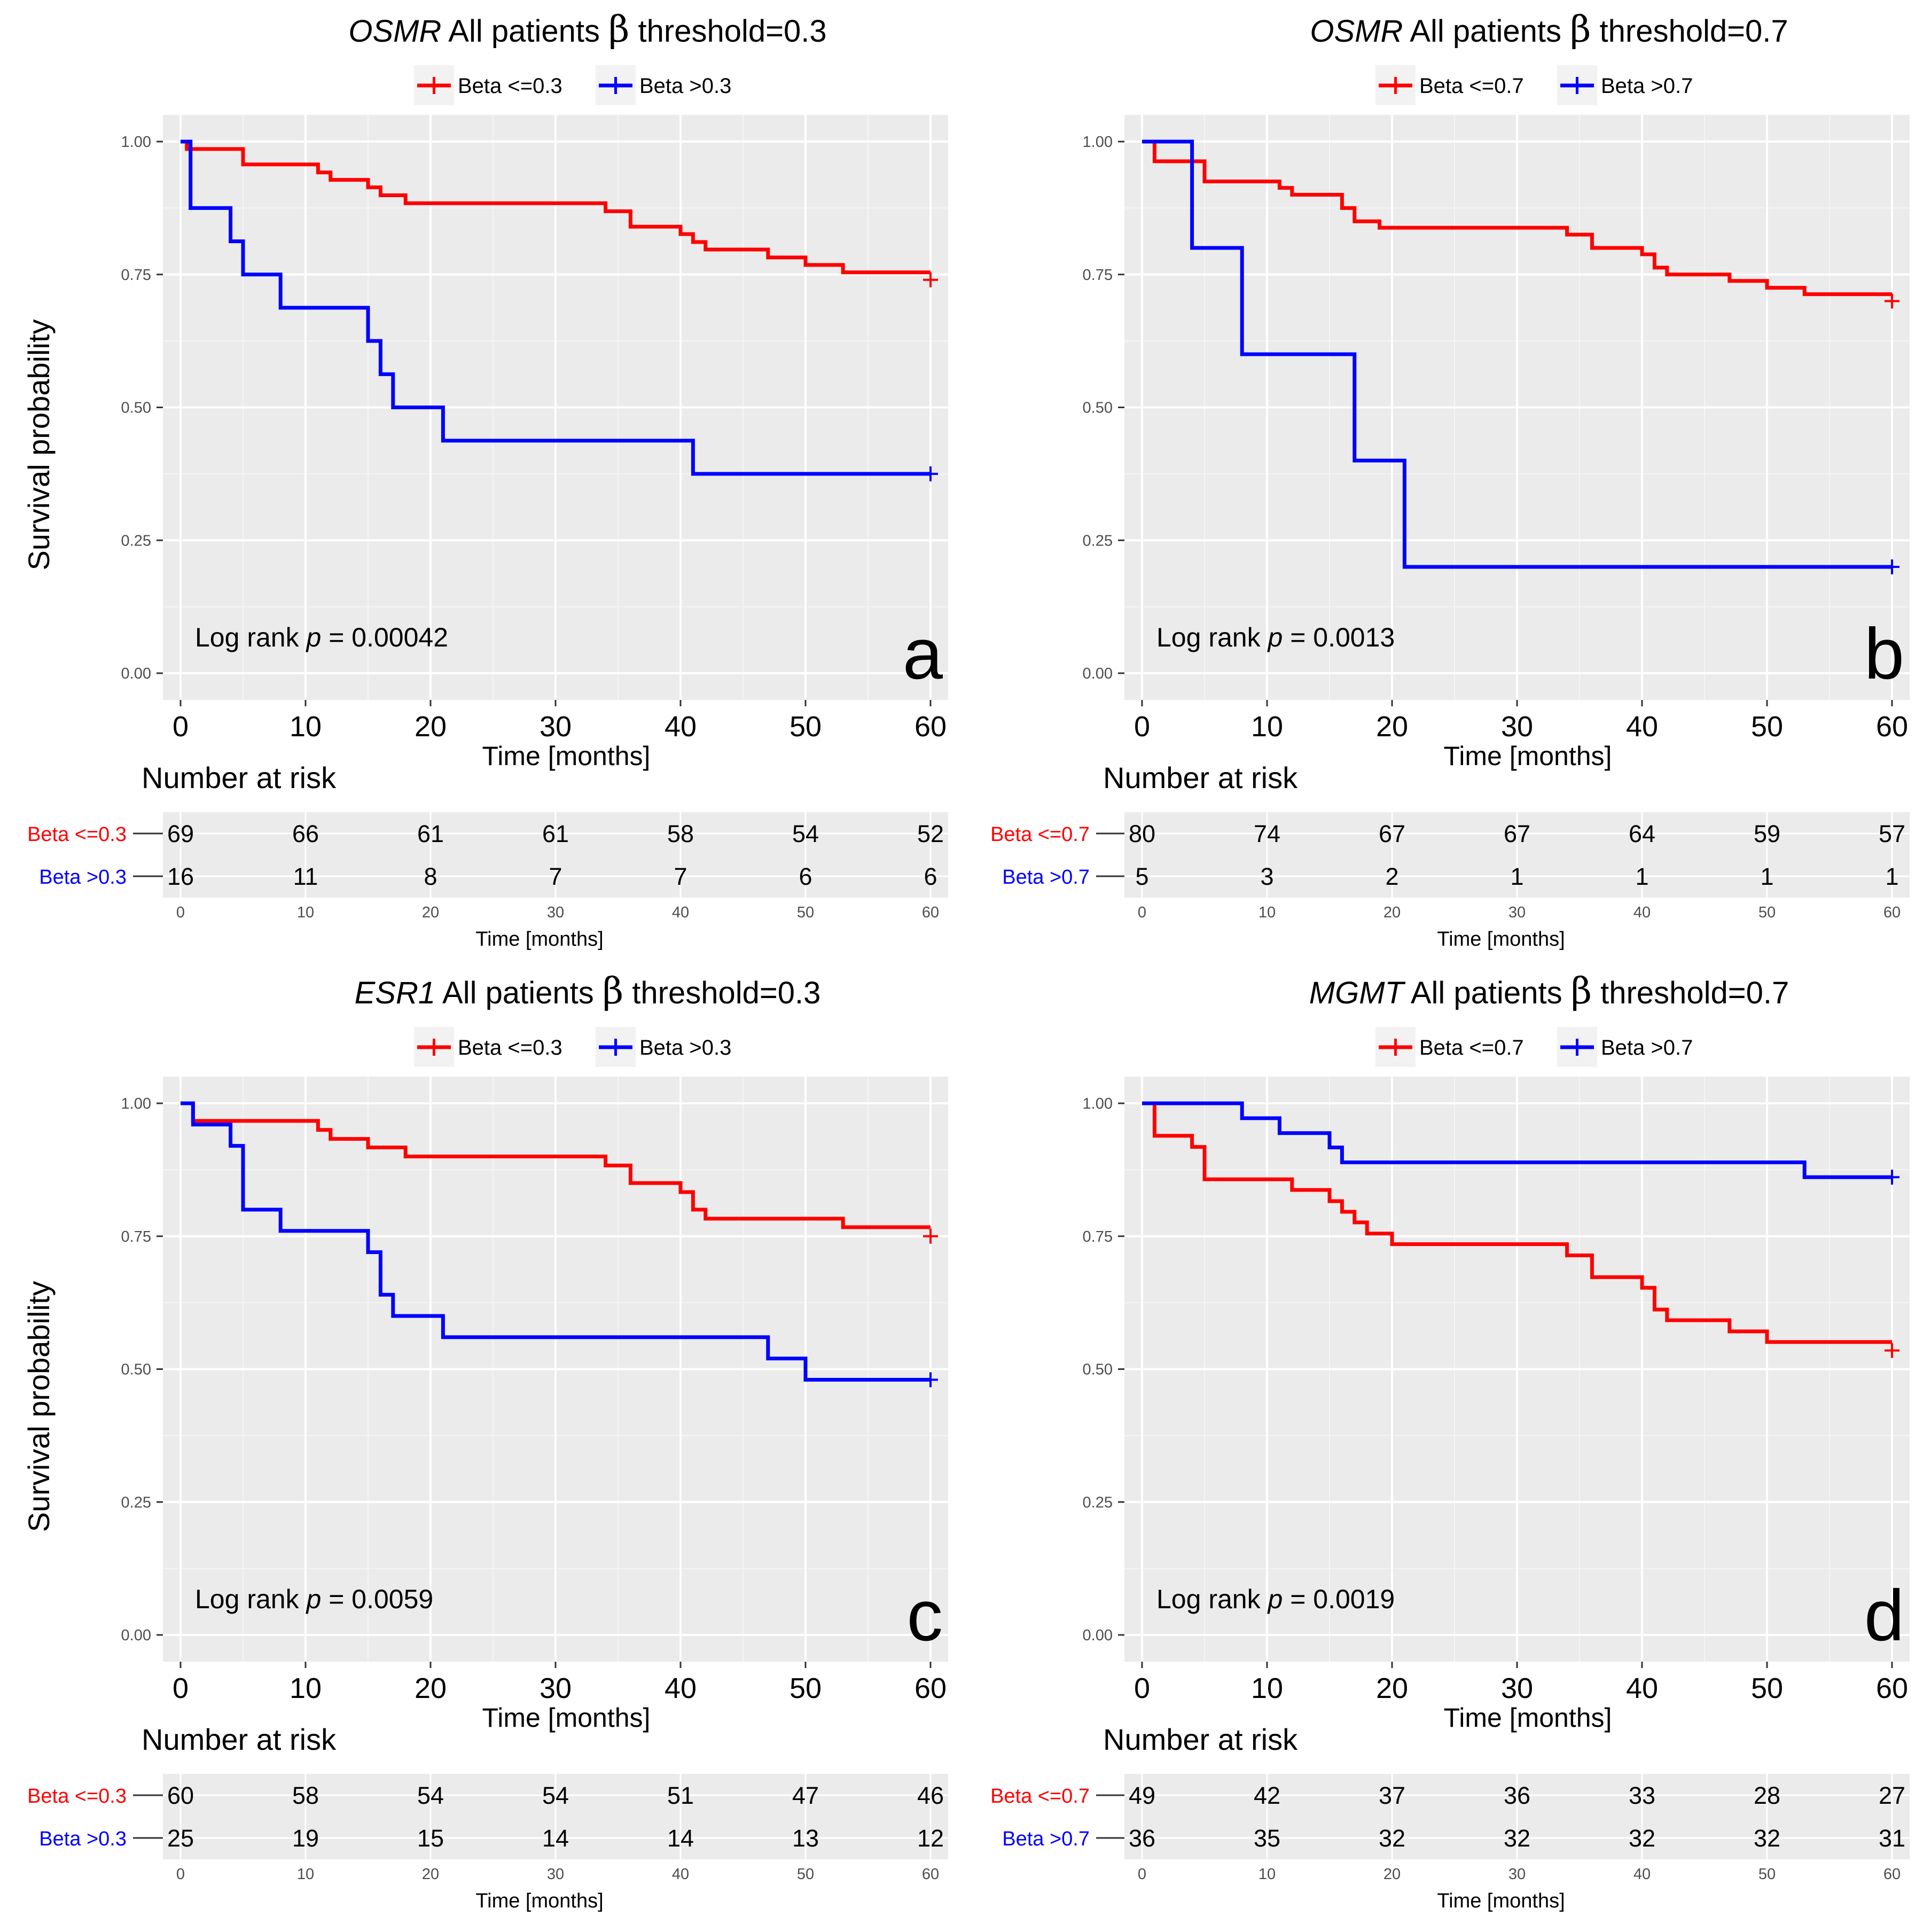 This screenshot has height=1932, width=1923. What do you see at coordinates (1642, 1795) in the screenshot?
I see `risk-count: 33` at bounding box center [1642, 1795].